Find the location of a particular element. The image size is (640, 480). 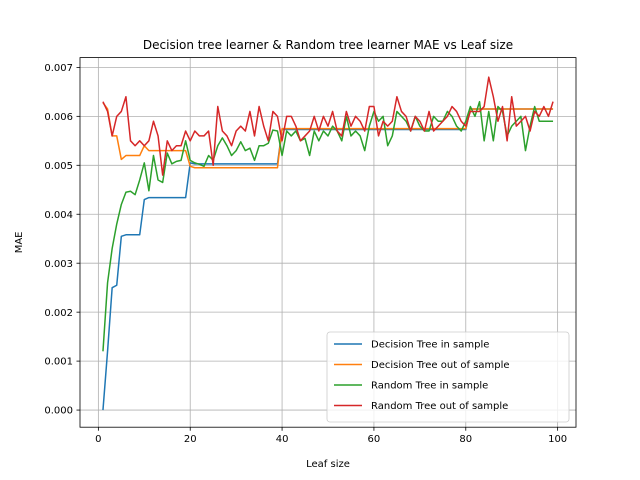

x-tick-label: 60 is located at coordinates (374, 439).